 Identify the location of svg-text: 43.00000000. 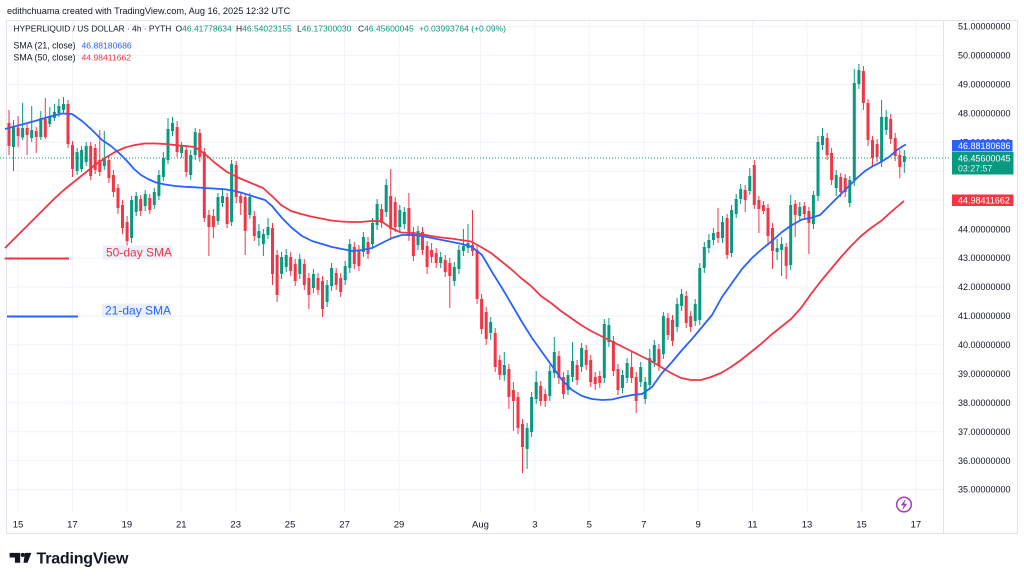
(984, 258).